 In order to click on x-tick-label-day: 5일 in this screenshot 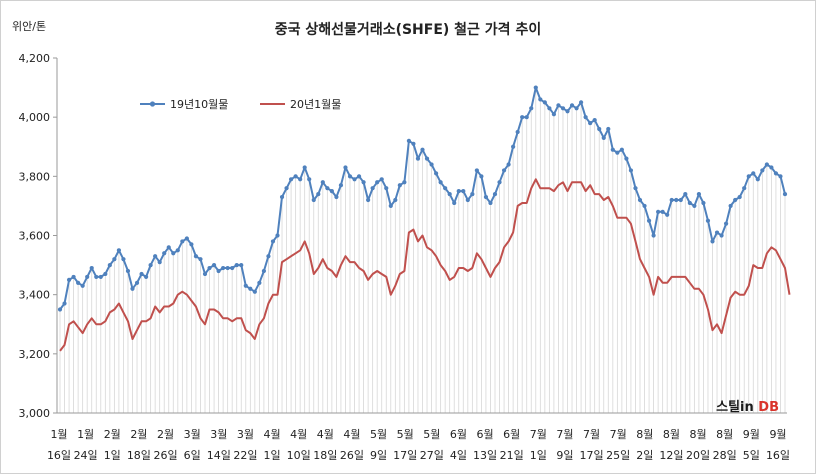, I will do `click(751, 455)`.